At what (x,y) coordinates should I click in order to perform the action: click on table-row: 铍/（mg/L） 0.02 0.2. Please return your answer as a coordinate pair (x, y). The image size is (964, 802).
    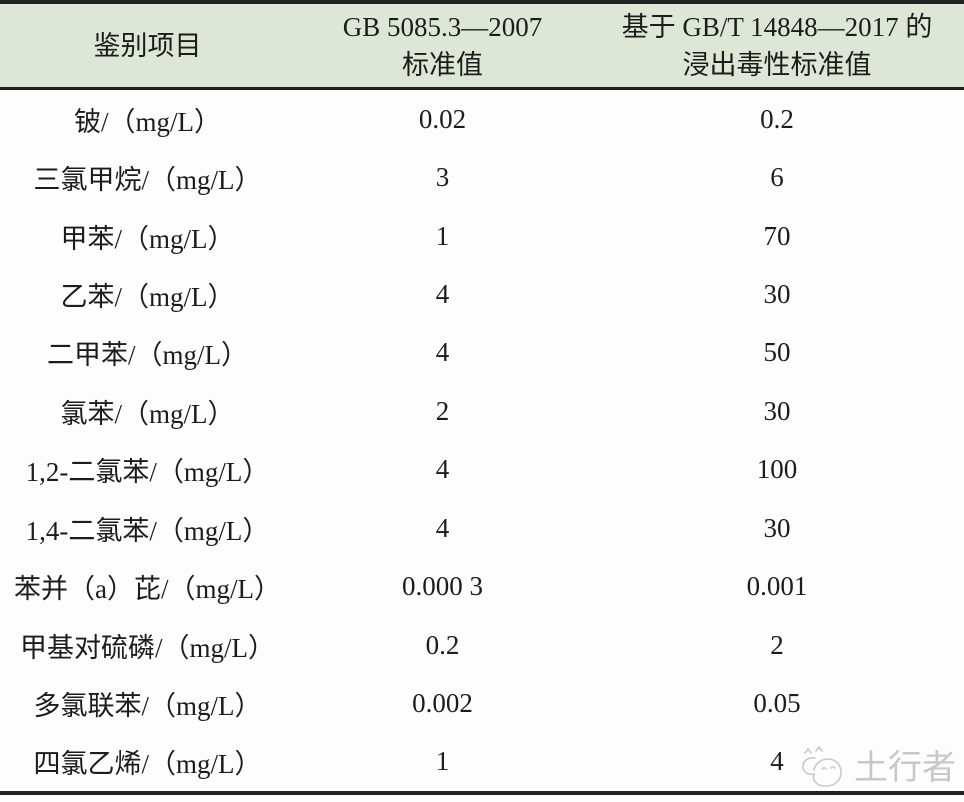
    Looking at the image, I should click on (482, 119).